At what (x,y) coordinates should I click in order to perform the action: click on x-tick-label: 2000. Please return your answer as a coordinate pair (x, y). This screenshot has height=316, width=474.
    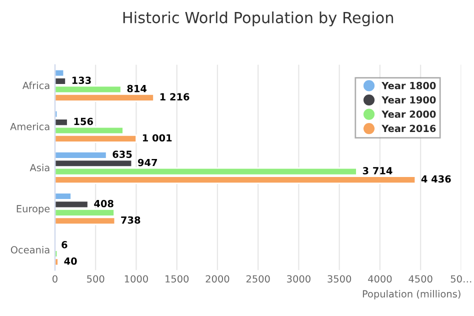
    Looking at the image, I should click on (218, 279).